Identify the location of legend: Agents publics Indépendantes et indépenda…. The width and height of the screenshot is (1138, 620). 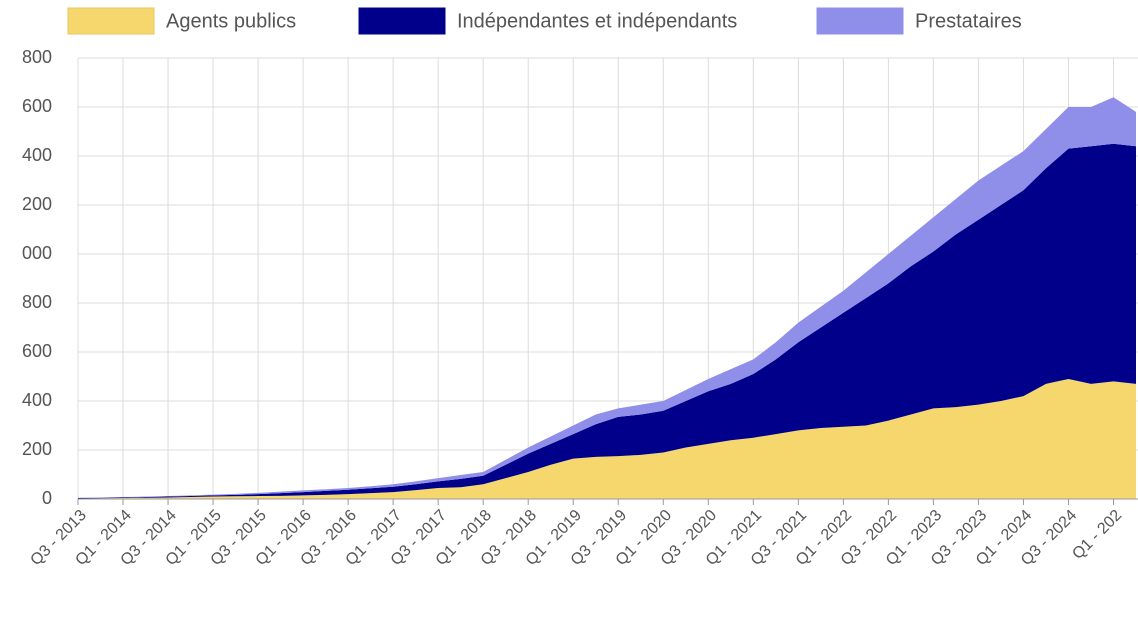
(544, 21).